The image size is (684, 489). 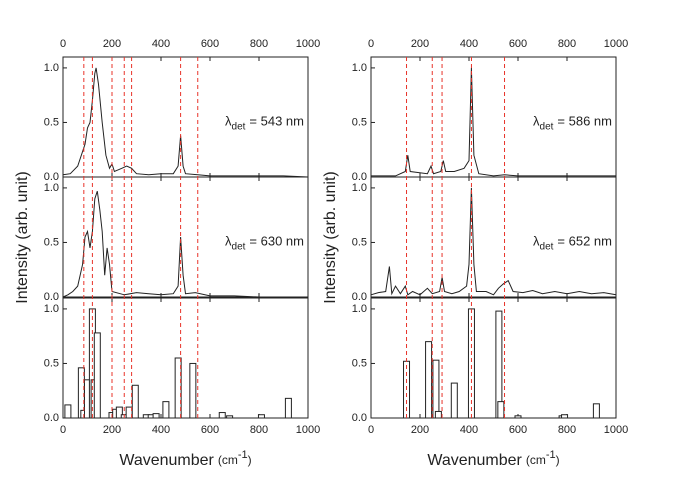 What do you see at coordinates (276, 121) in the screenshot?
I see `annotation-text: = 543 nm` at bounding box center [276, 121].